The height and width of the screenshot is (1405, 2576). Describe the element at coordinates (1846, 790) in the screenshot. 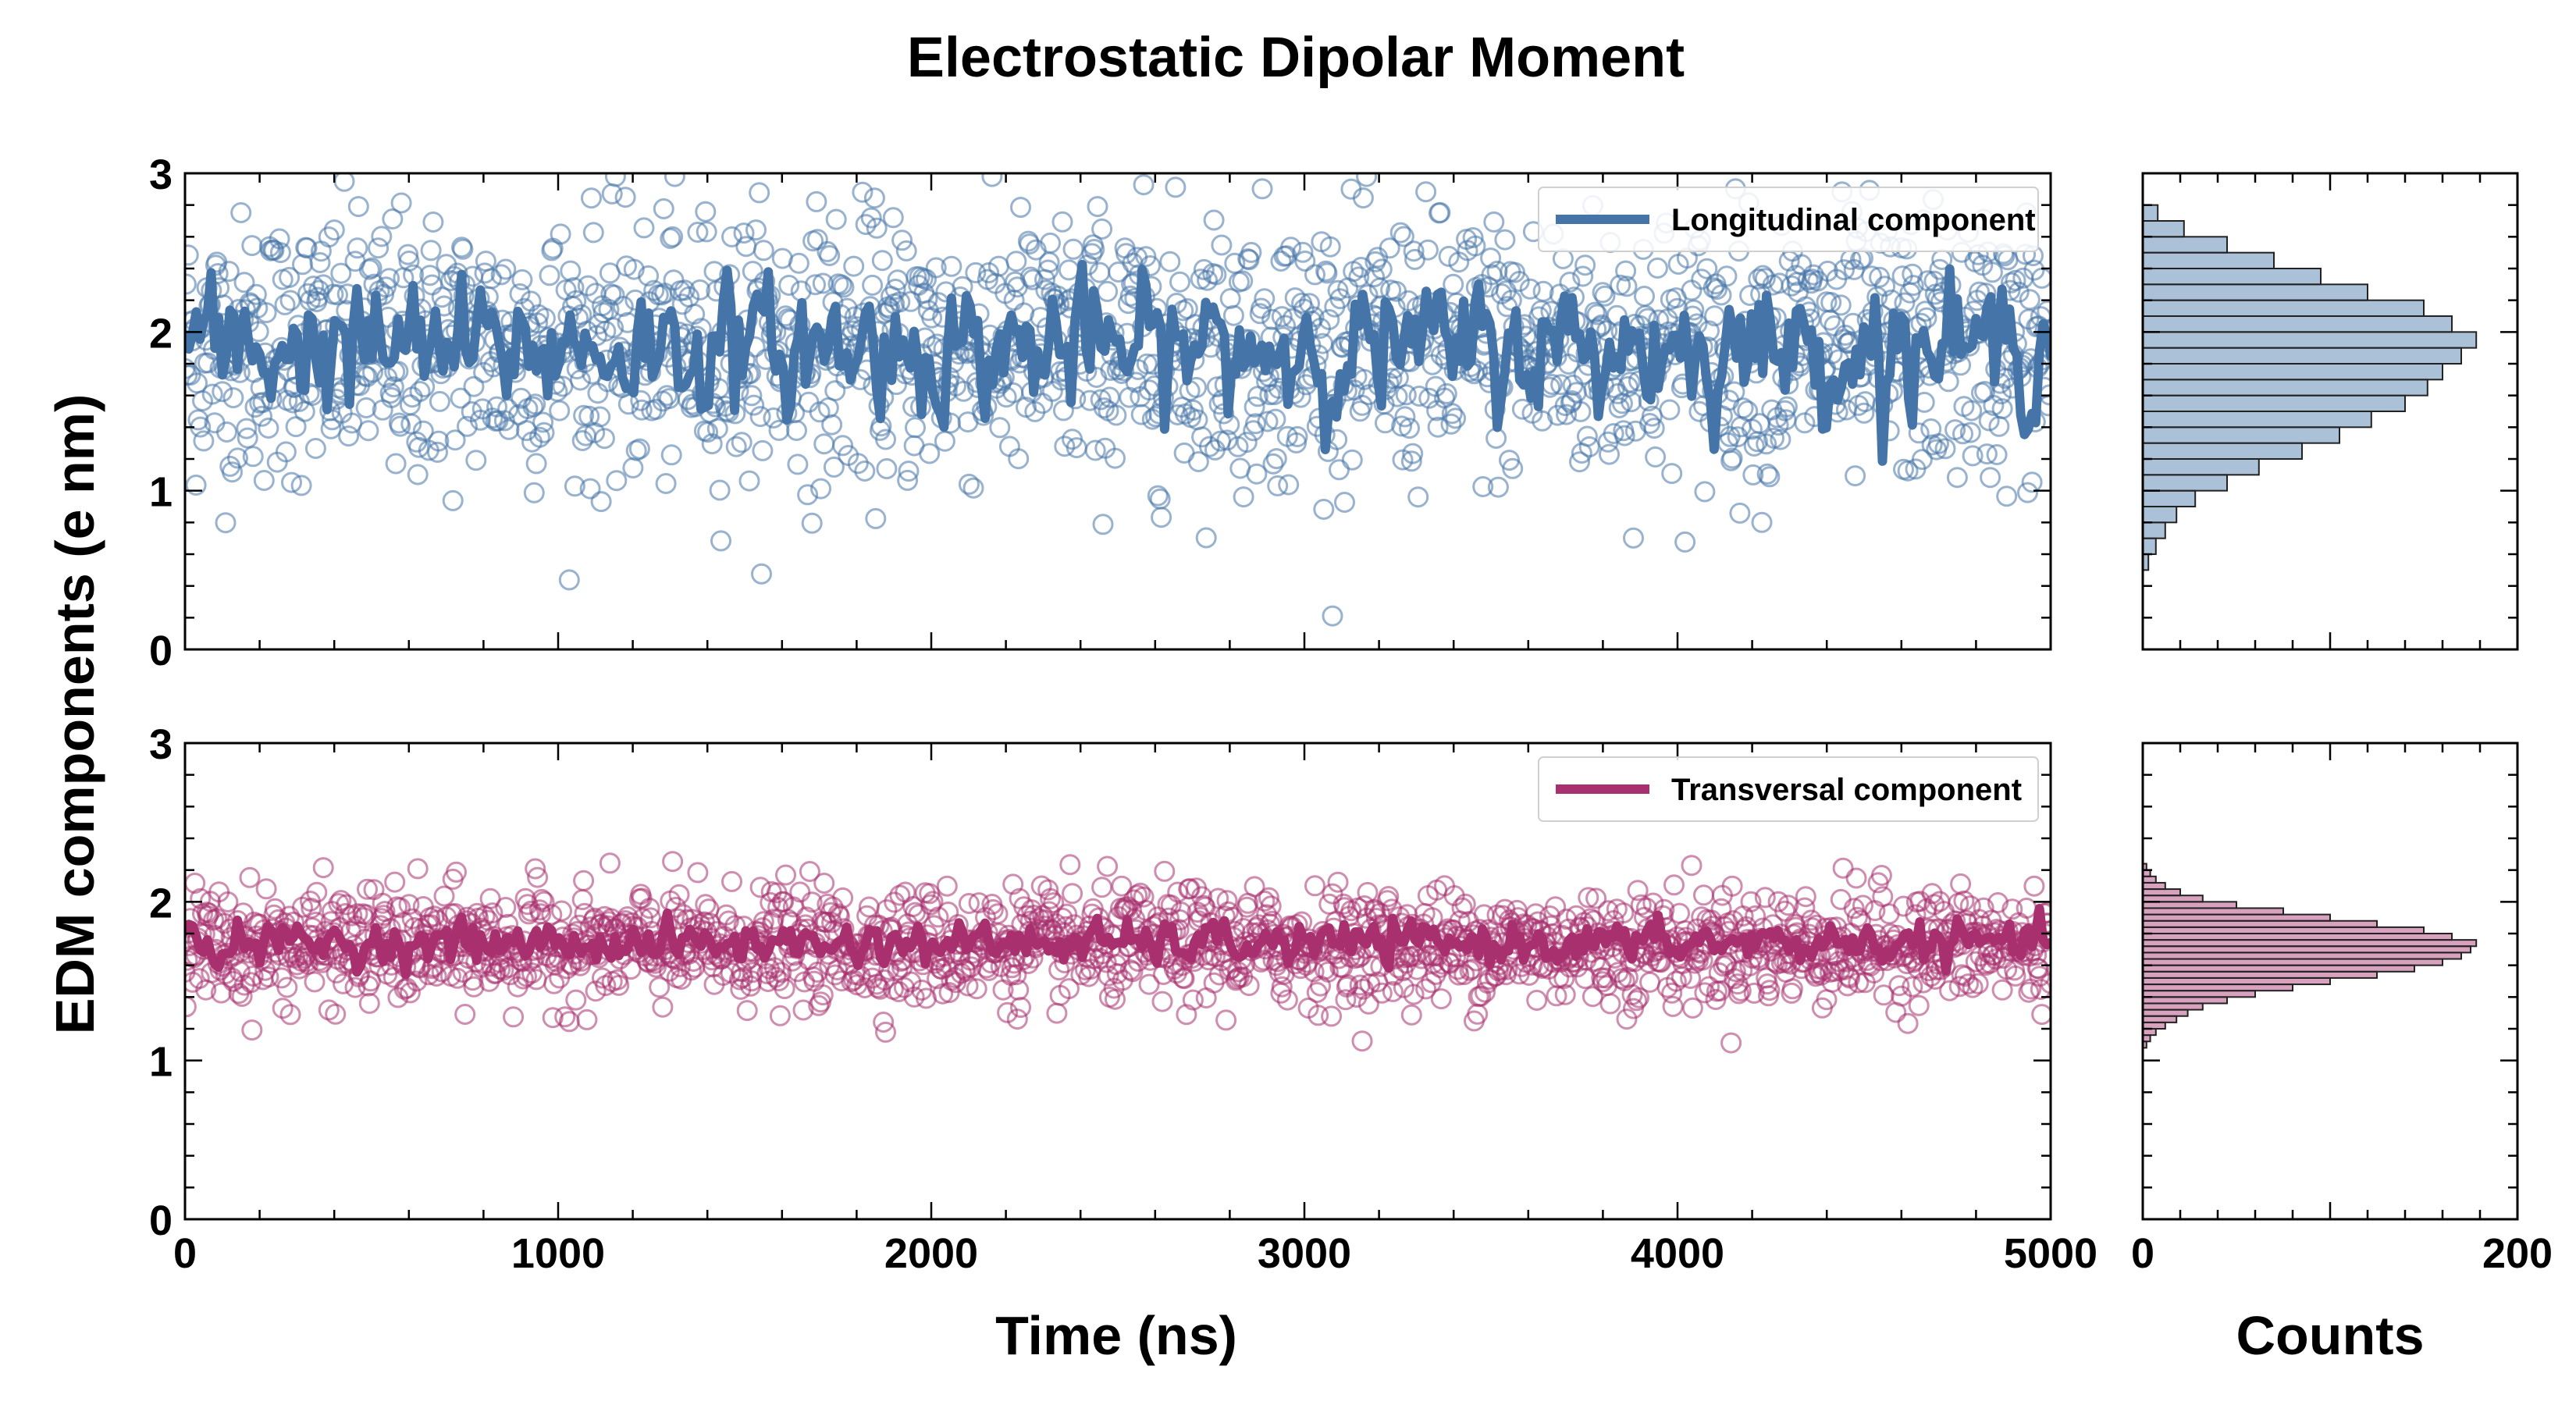

I see `legend-label: Transversal component` at that location.